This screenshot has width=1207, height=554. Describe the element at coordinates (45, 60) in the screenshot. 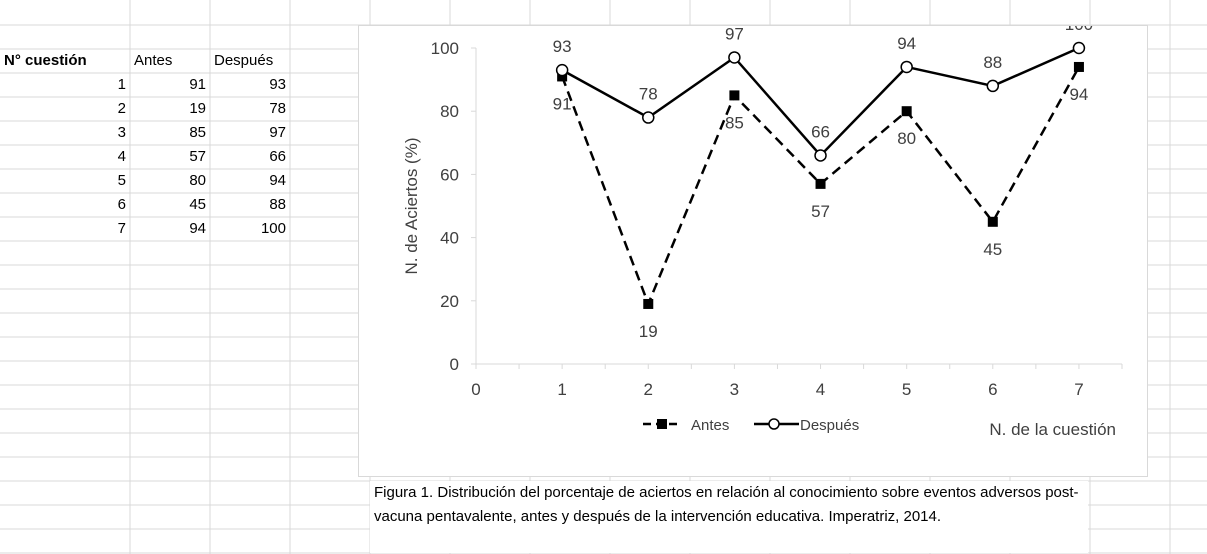

I see `header-question: N° cuestión` at that location.